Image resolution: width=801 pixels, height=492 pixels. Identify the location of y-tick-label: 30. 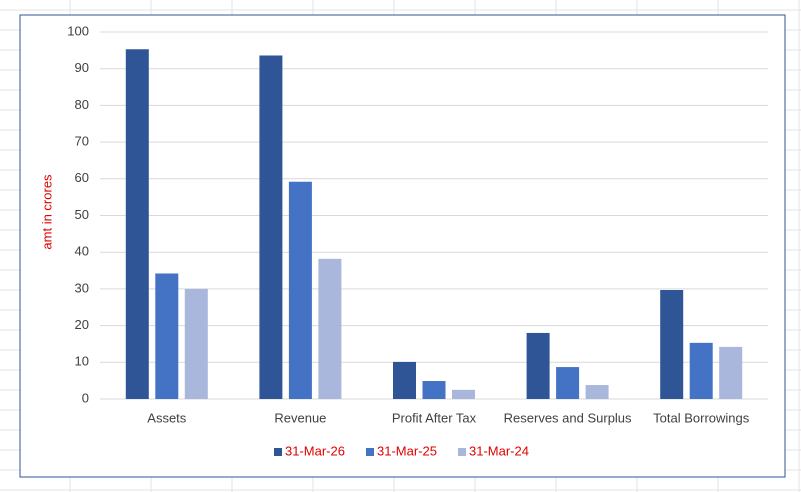
(82, 287).